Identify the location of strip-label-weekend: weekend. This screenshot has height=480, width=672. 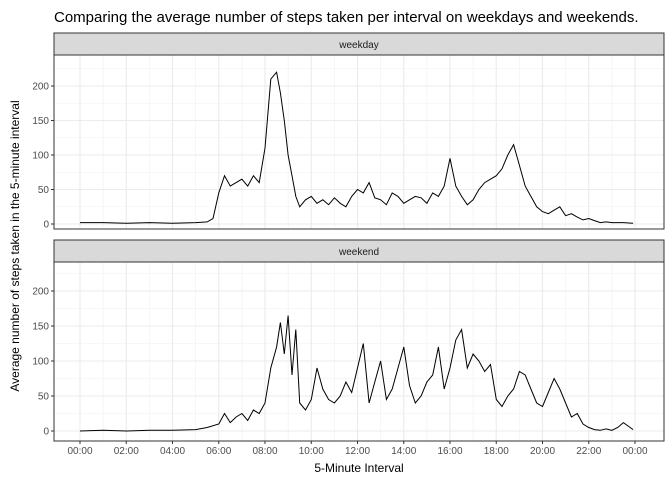
(358, 252).